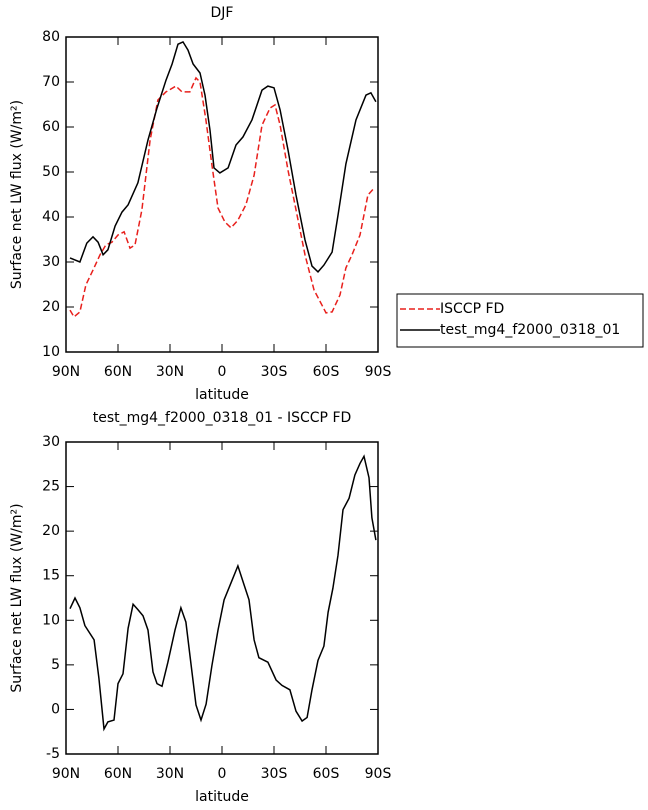  Describe the element at coordinates (222, 418) in the screenshot. I see `chart-title: test_mg4_f2000_0318_01 - ISCCP FD` at that location.